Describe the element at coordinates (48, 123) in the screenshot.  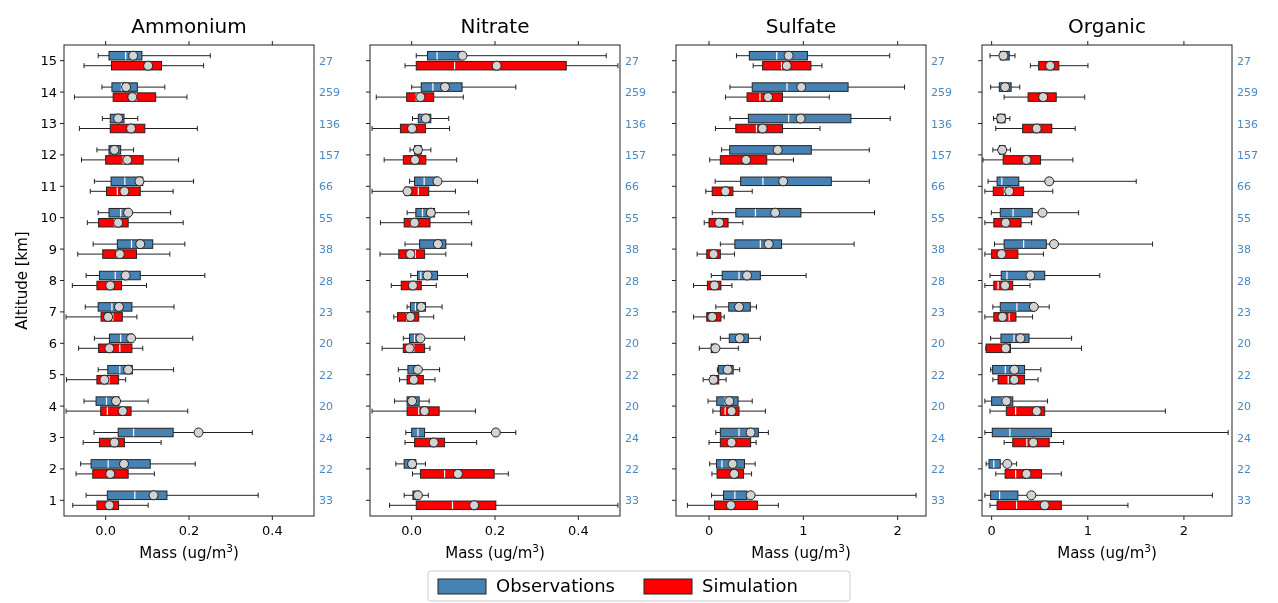
I see `y-tick-label: 13` at that location.